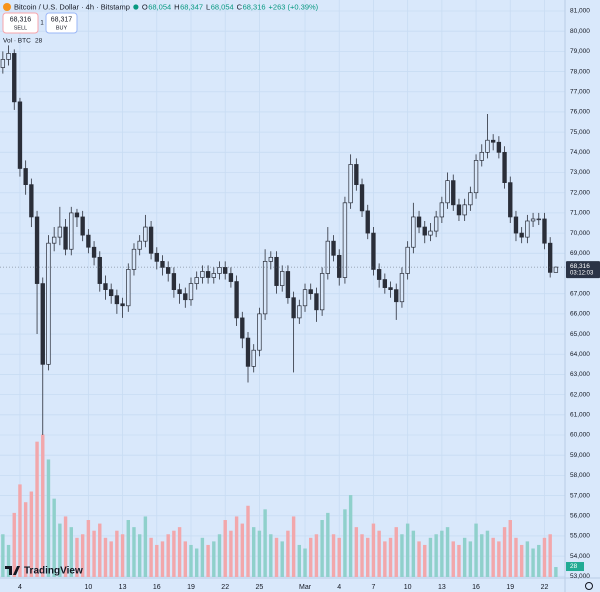 The height and width of the screenshot is (592, 600). Describe the element at coordinates (545, 587) in the screenshot. I see `x-tick-label: 22` at that location.